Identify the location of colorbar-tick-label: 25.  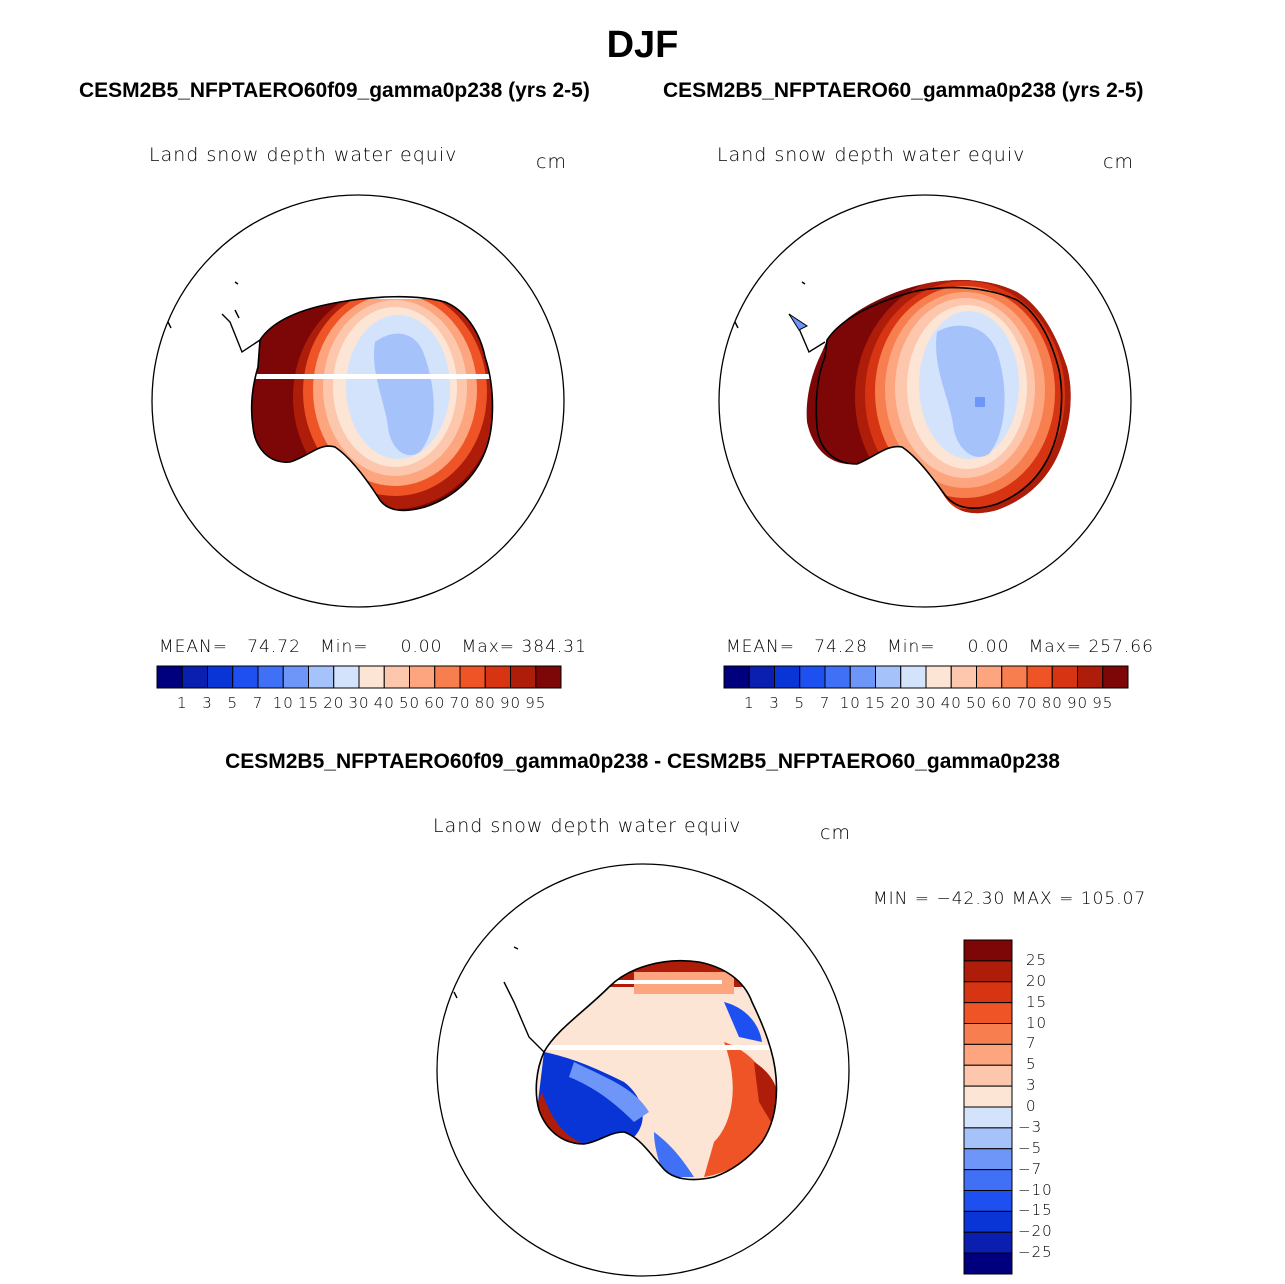
(1037, 959).